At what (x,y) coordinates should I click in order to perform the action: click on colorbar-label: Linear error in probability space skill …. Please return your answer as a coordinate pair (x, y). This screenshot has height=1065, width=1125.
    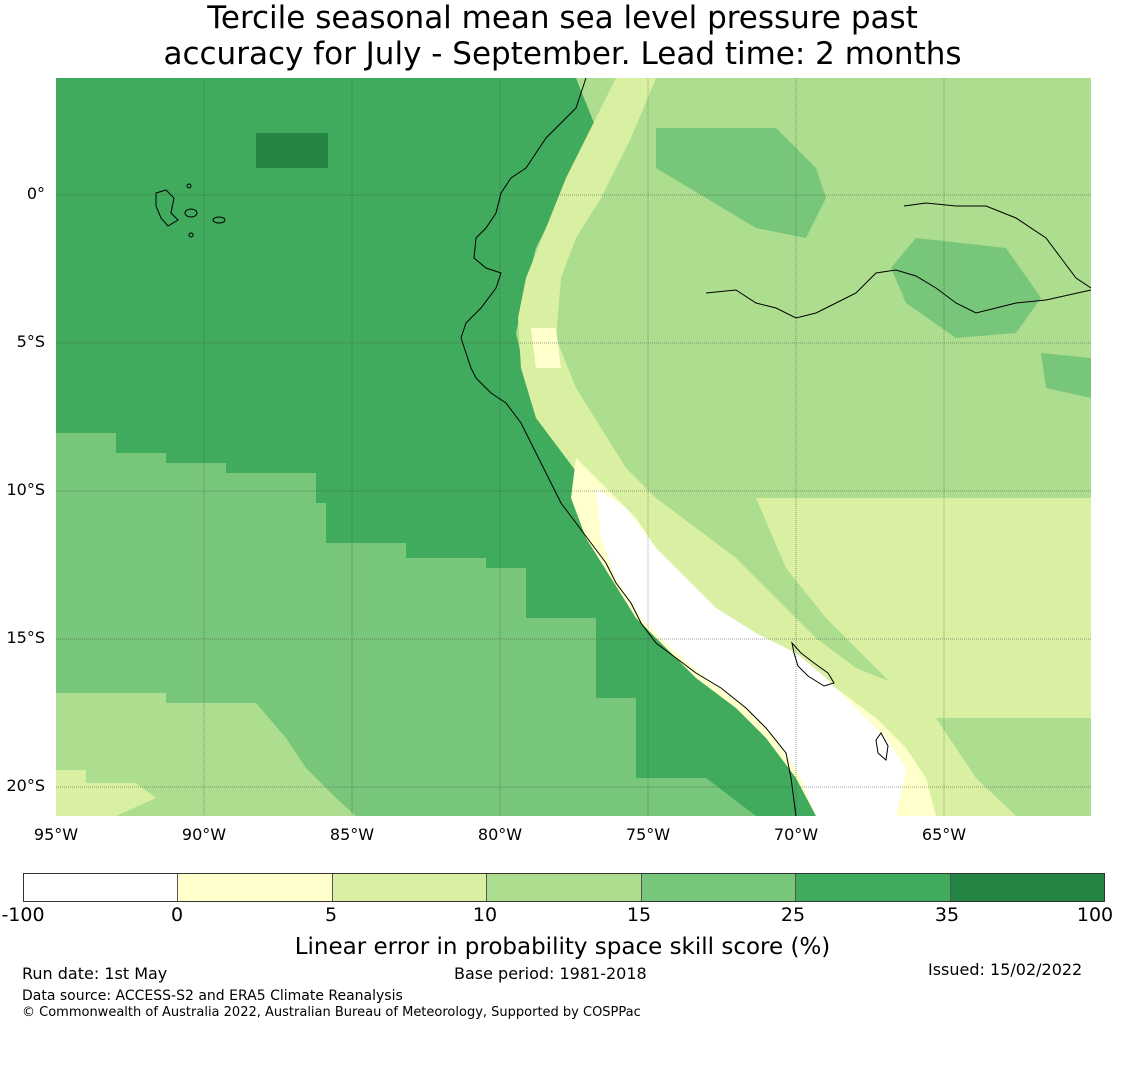
    Looking at the image, I should click on (562, 947).